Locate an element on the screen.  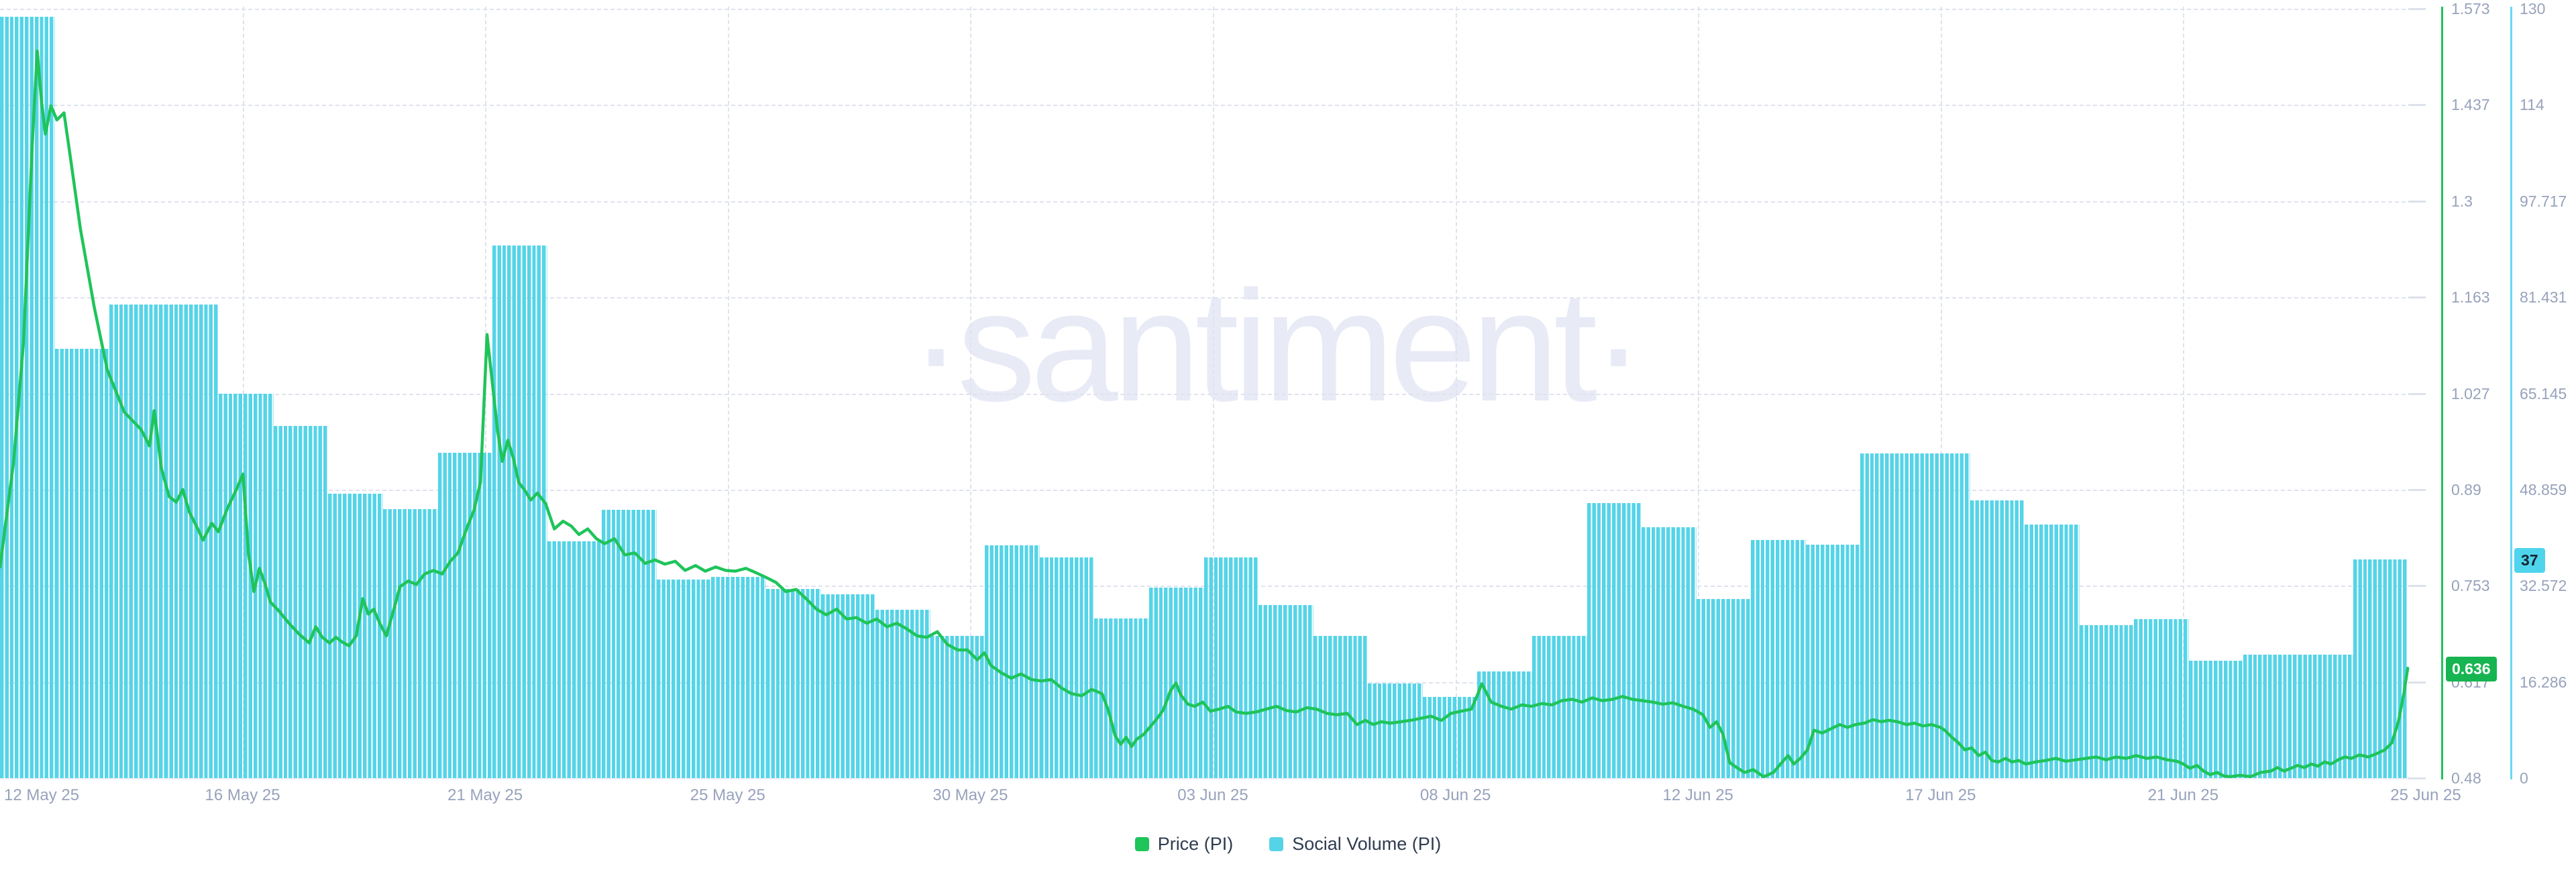
x-axis-date-label: 12 May 25 is located at coordinates (42, 795).